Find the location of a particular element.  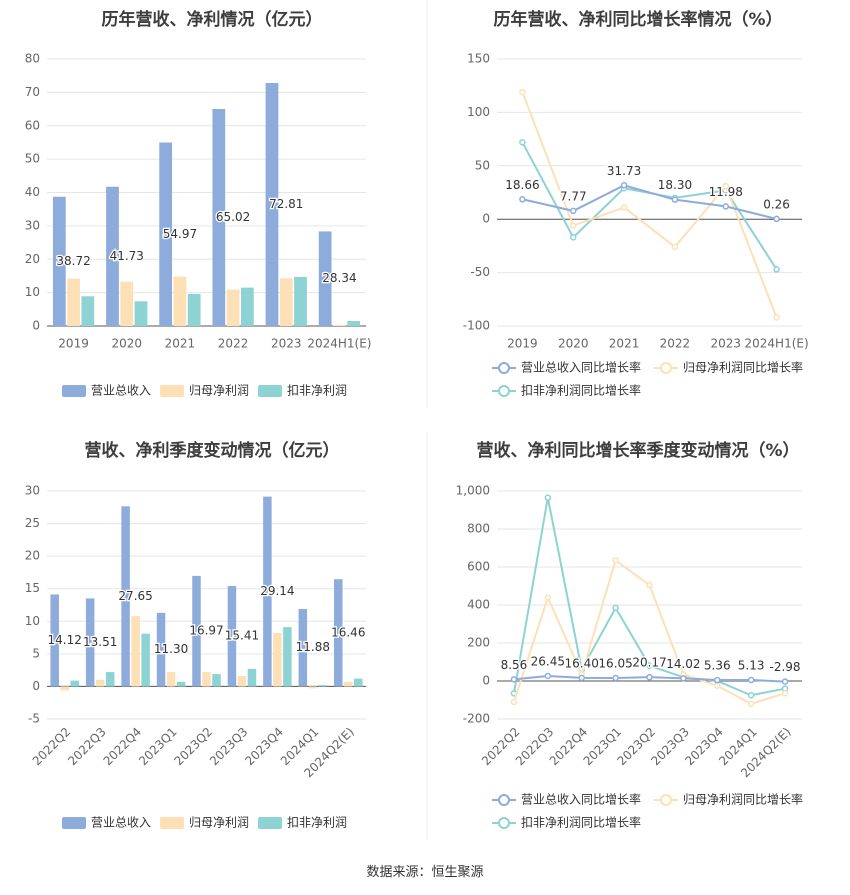

line-value-label: -2.98 is located at coordinates (785, 667).